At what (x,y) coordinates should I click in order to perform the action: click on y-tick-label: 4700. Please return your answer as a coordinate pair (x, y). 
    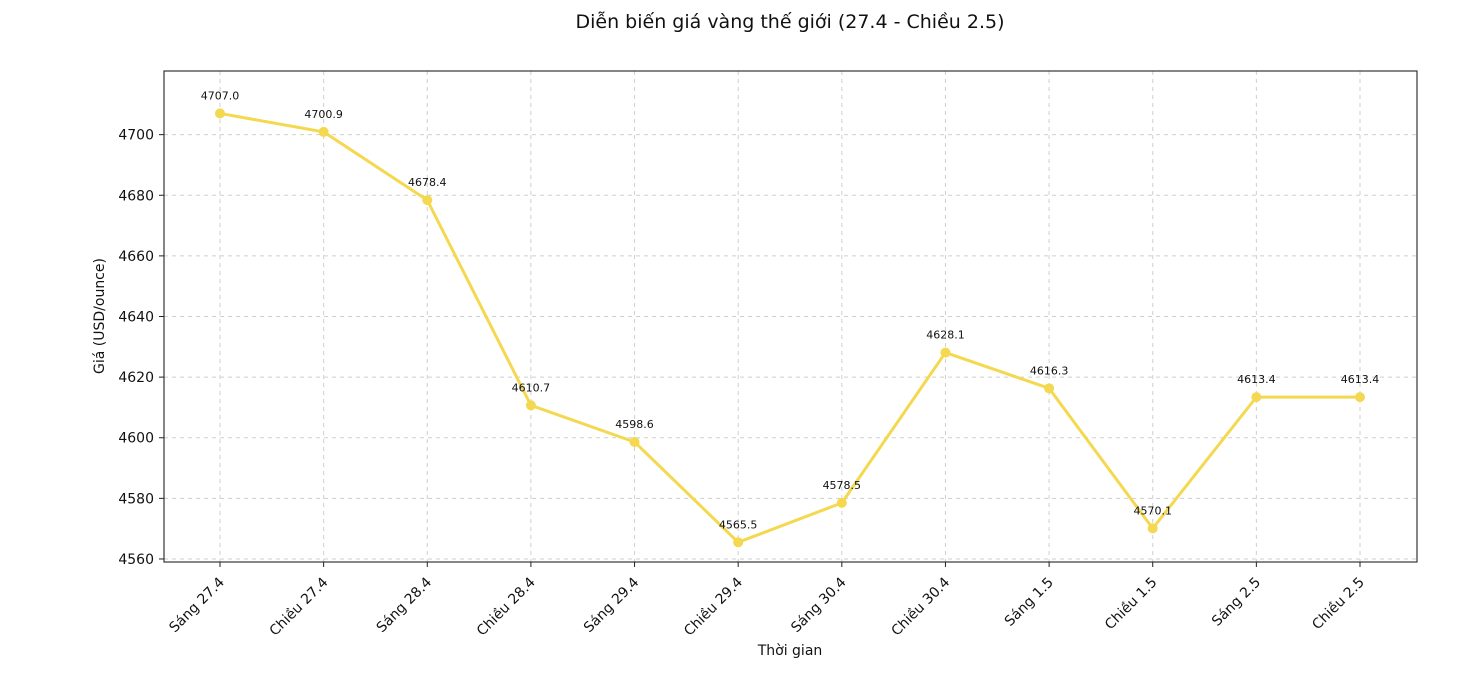
    Looking at the image, I should click on (136, 136).